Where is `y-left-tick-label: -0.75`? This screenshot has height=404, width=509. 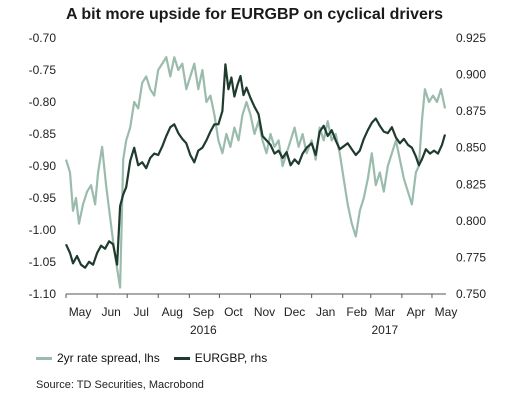
y-left-tick-label: -0.75 is located at coordinates (43, 70).